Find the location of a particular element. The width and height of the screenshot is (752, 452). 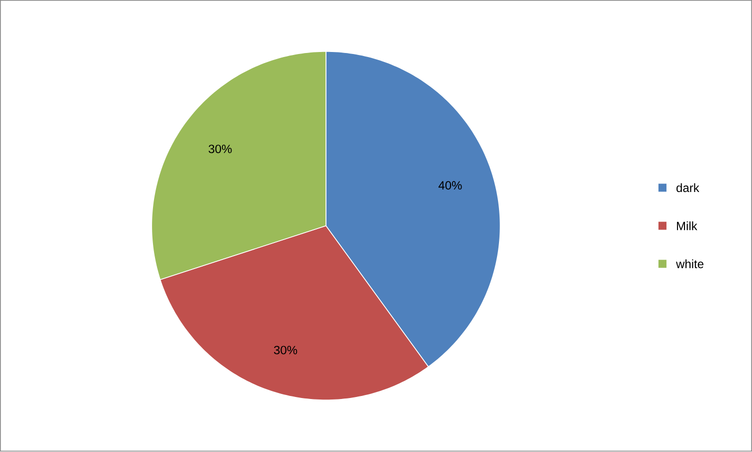

legend-label: dark is located at coordinates (688, 188).